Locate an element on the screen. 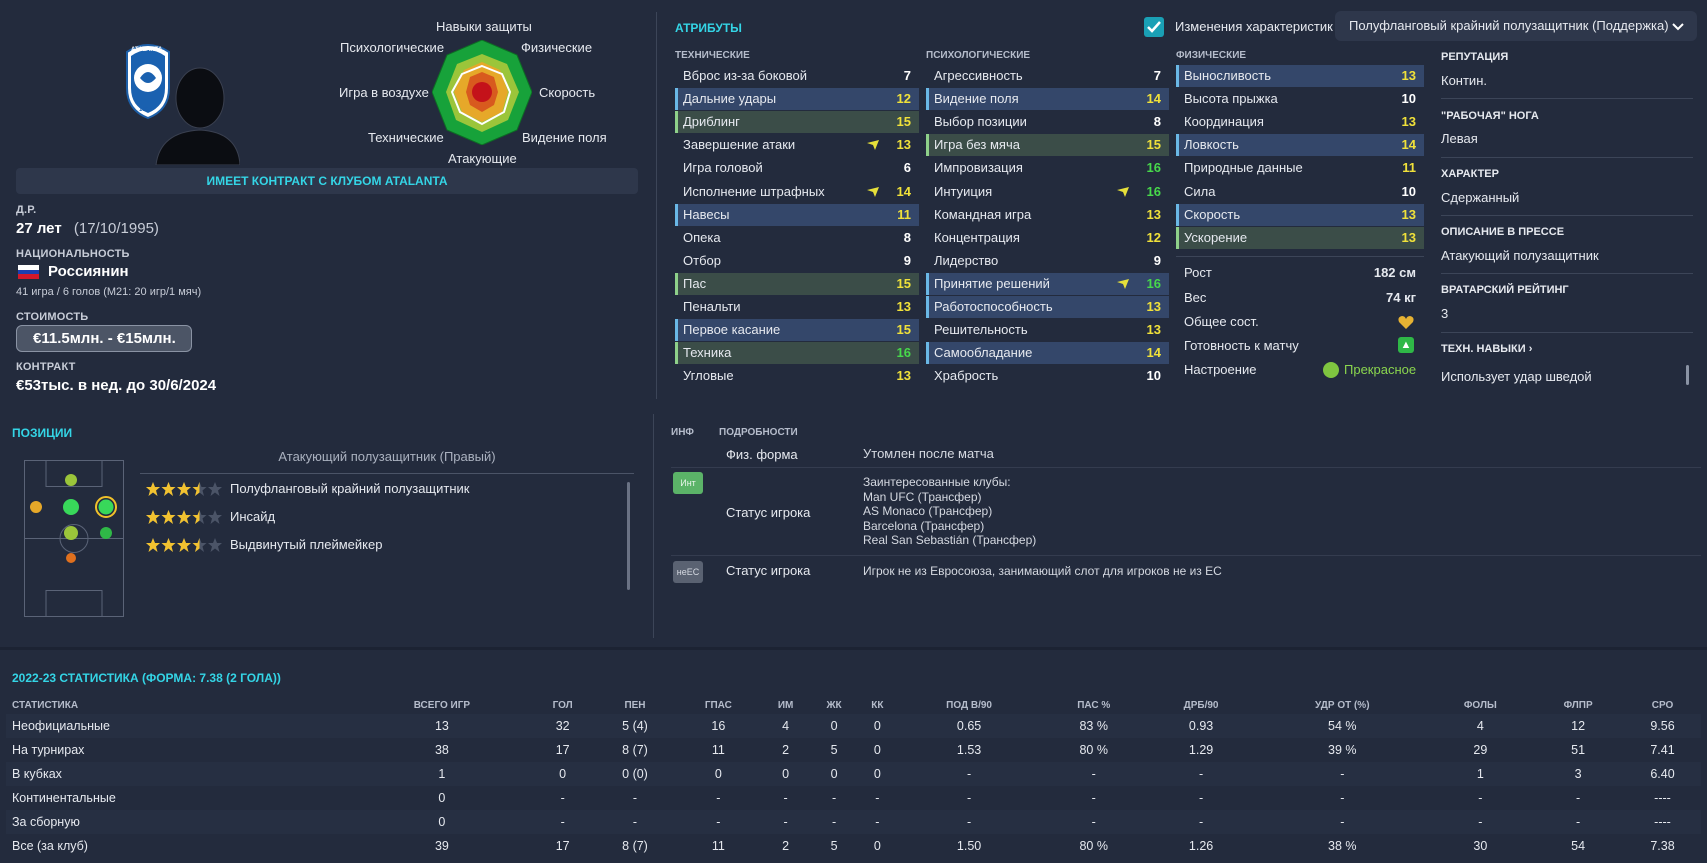 Image resolution: width=1707 pixels, height=863 pixels. side-scrollbar is located at coordinates (1687, 375).